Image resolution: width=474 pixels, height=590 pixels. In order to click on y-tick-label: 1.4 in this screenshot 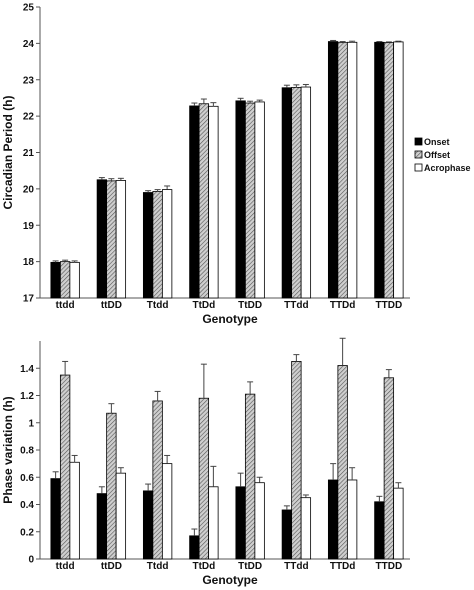, I will do `click(27, 369)`.